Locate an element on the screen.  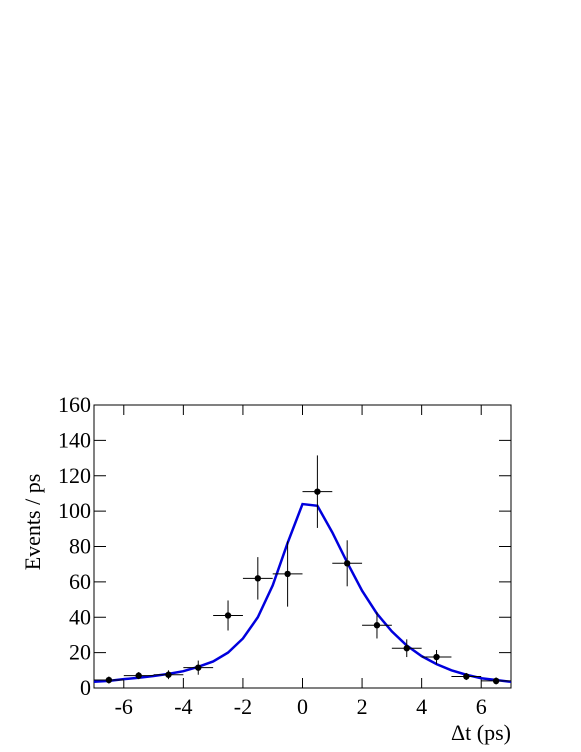
y-tick-label: 120 is located at coordinates (74, 475).